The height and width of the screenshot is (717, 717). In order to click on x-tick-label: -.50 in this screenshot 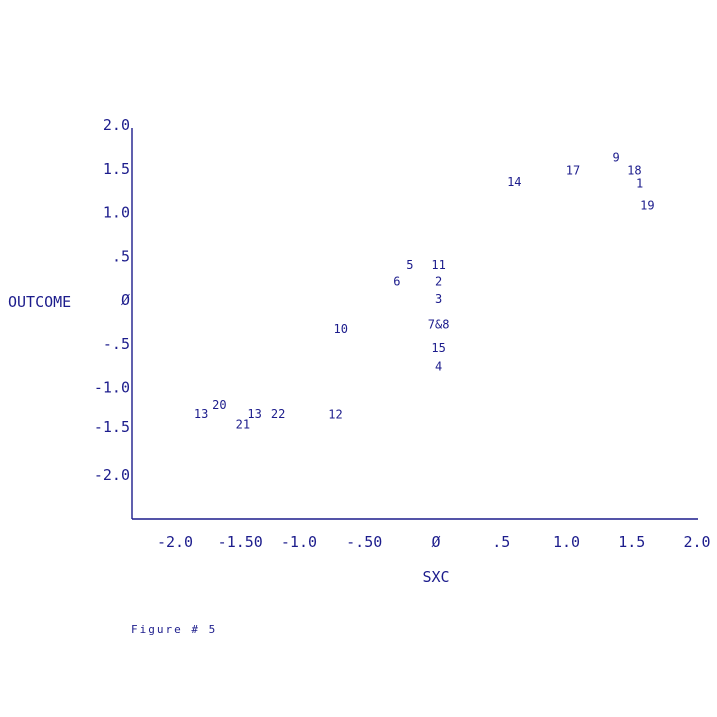, I will do `click(364, 542)`.